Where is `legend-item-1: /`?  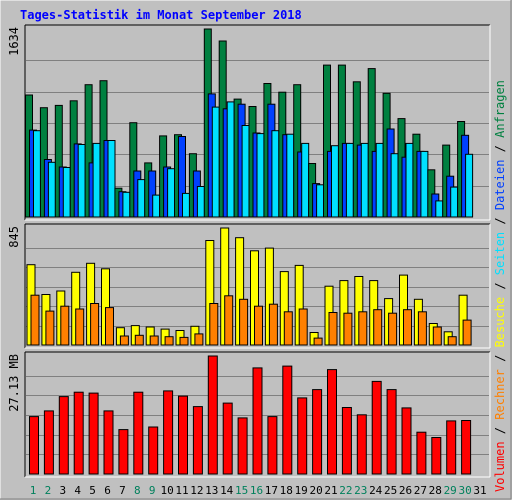
legend-item-1: / is located at coordinates (500, 431).